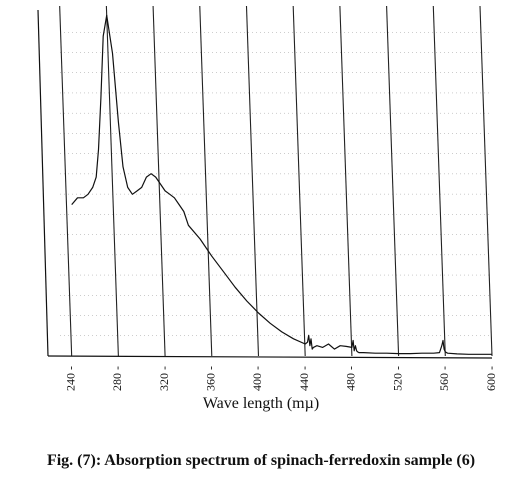  I want to click on x-axis-line, so click(270, 357).